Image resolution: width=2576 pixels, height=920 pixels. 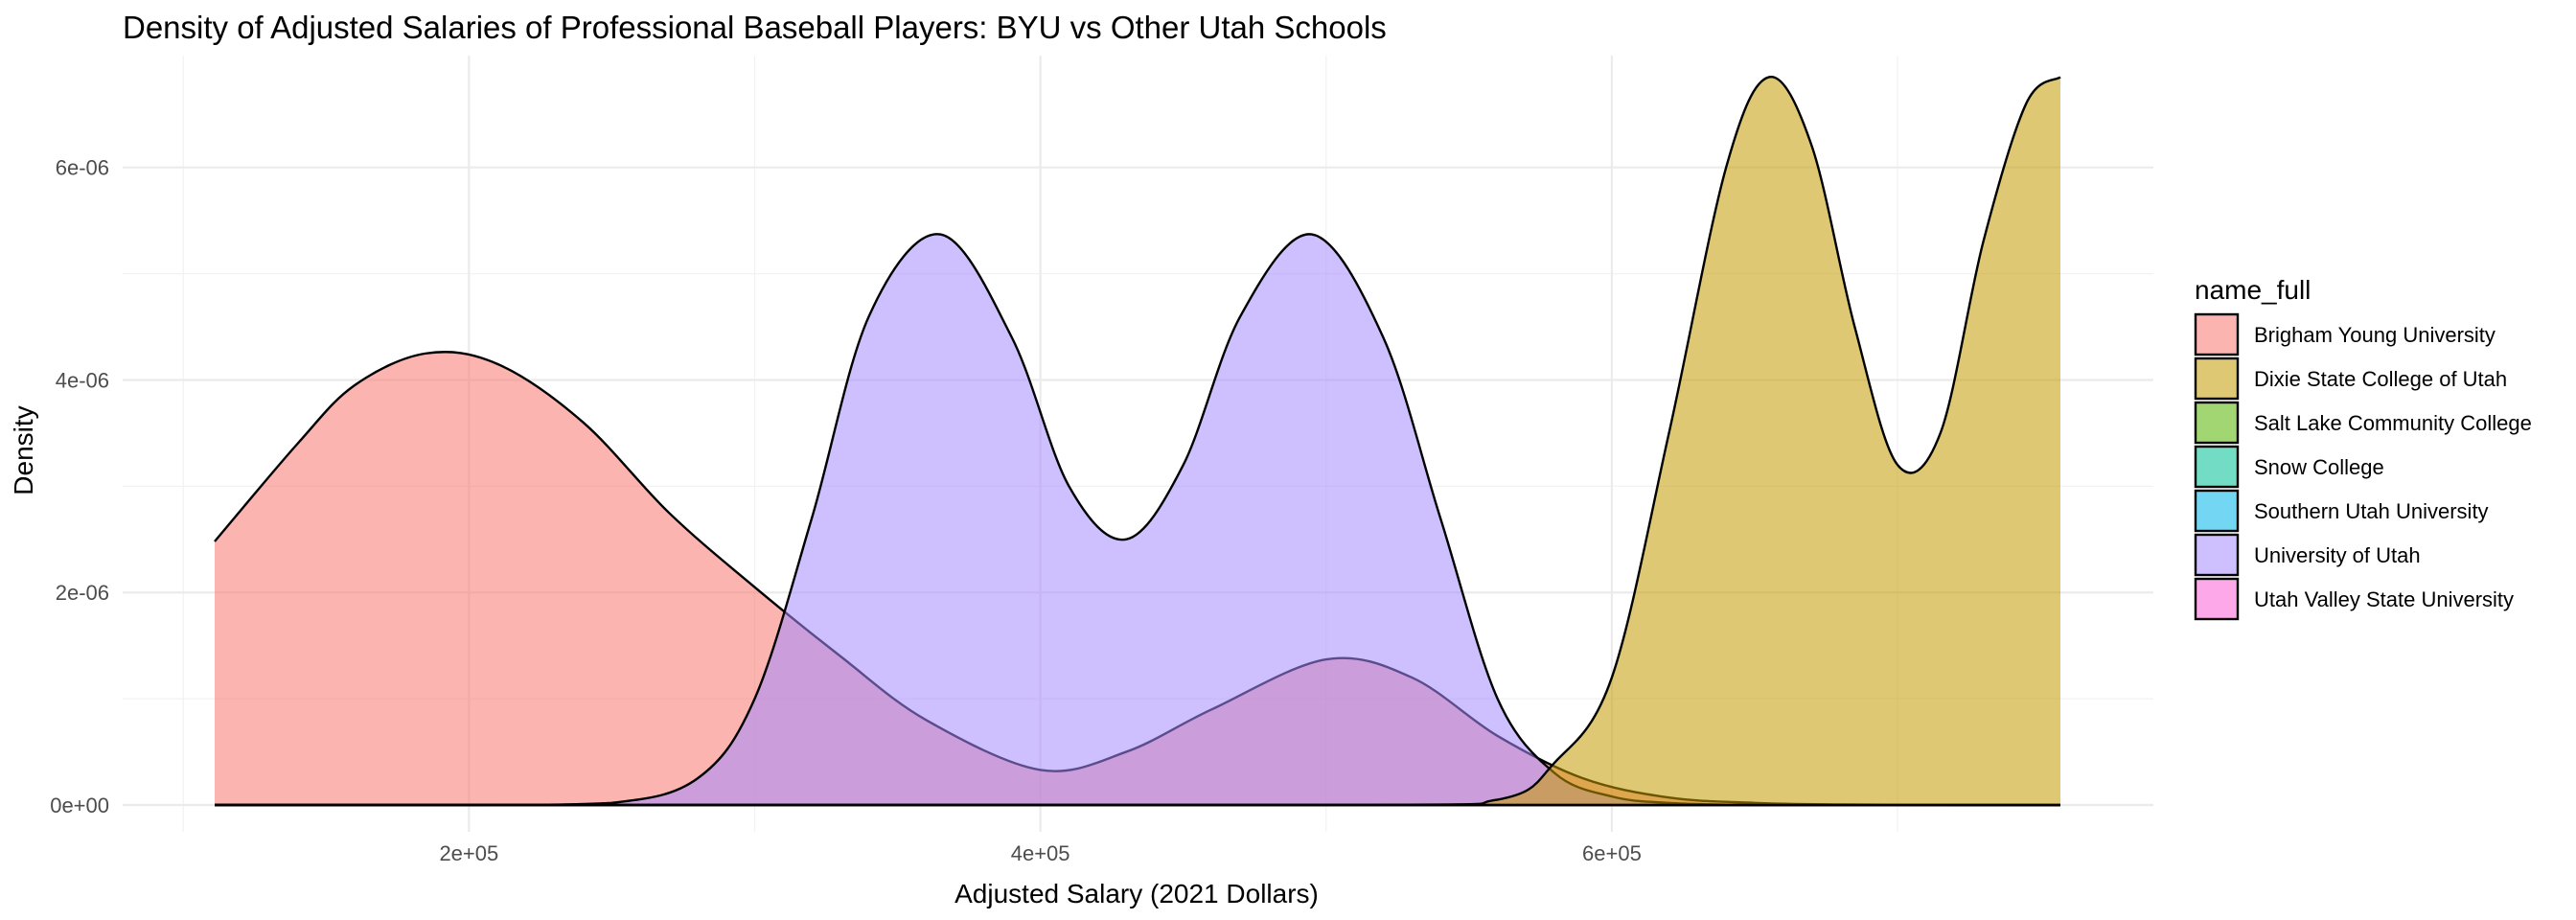 I want to click on x-axis-title: Adjusted Salary (2021 Dollars), so click(x=1136, y=893).